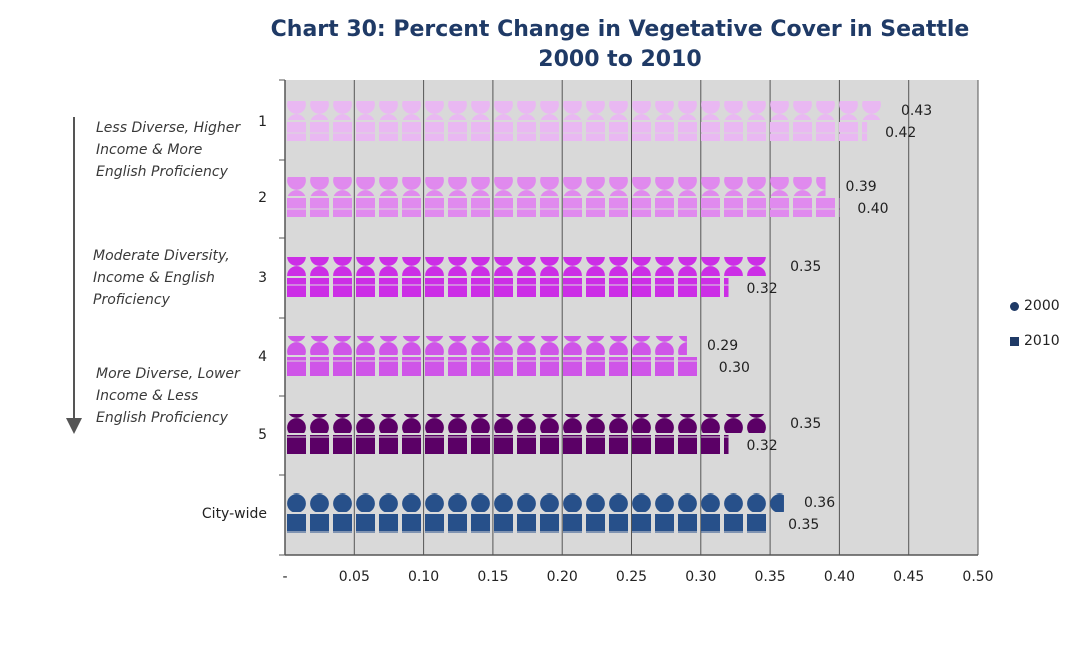  I want to click on category-label: 1, so click(262, 122).